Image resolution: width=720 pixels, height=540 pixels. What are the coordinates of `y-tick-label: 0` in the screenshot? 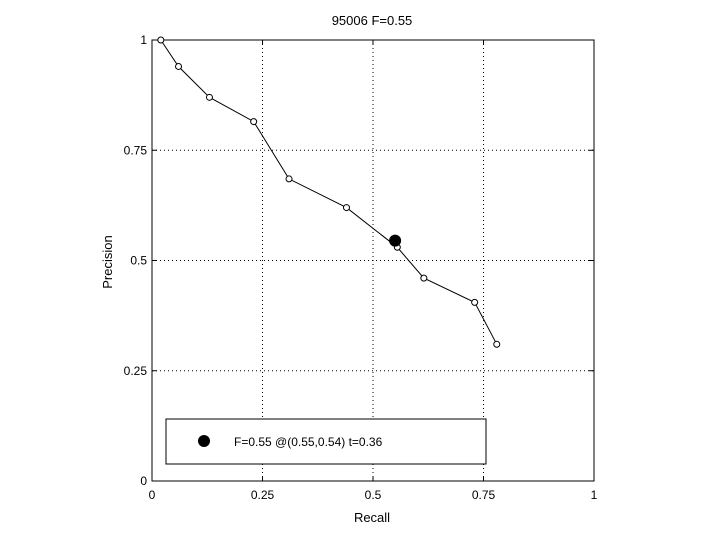 It's located at (143, 481).